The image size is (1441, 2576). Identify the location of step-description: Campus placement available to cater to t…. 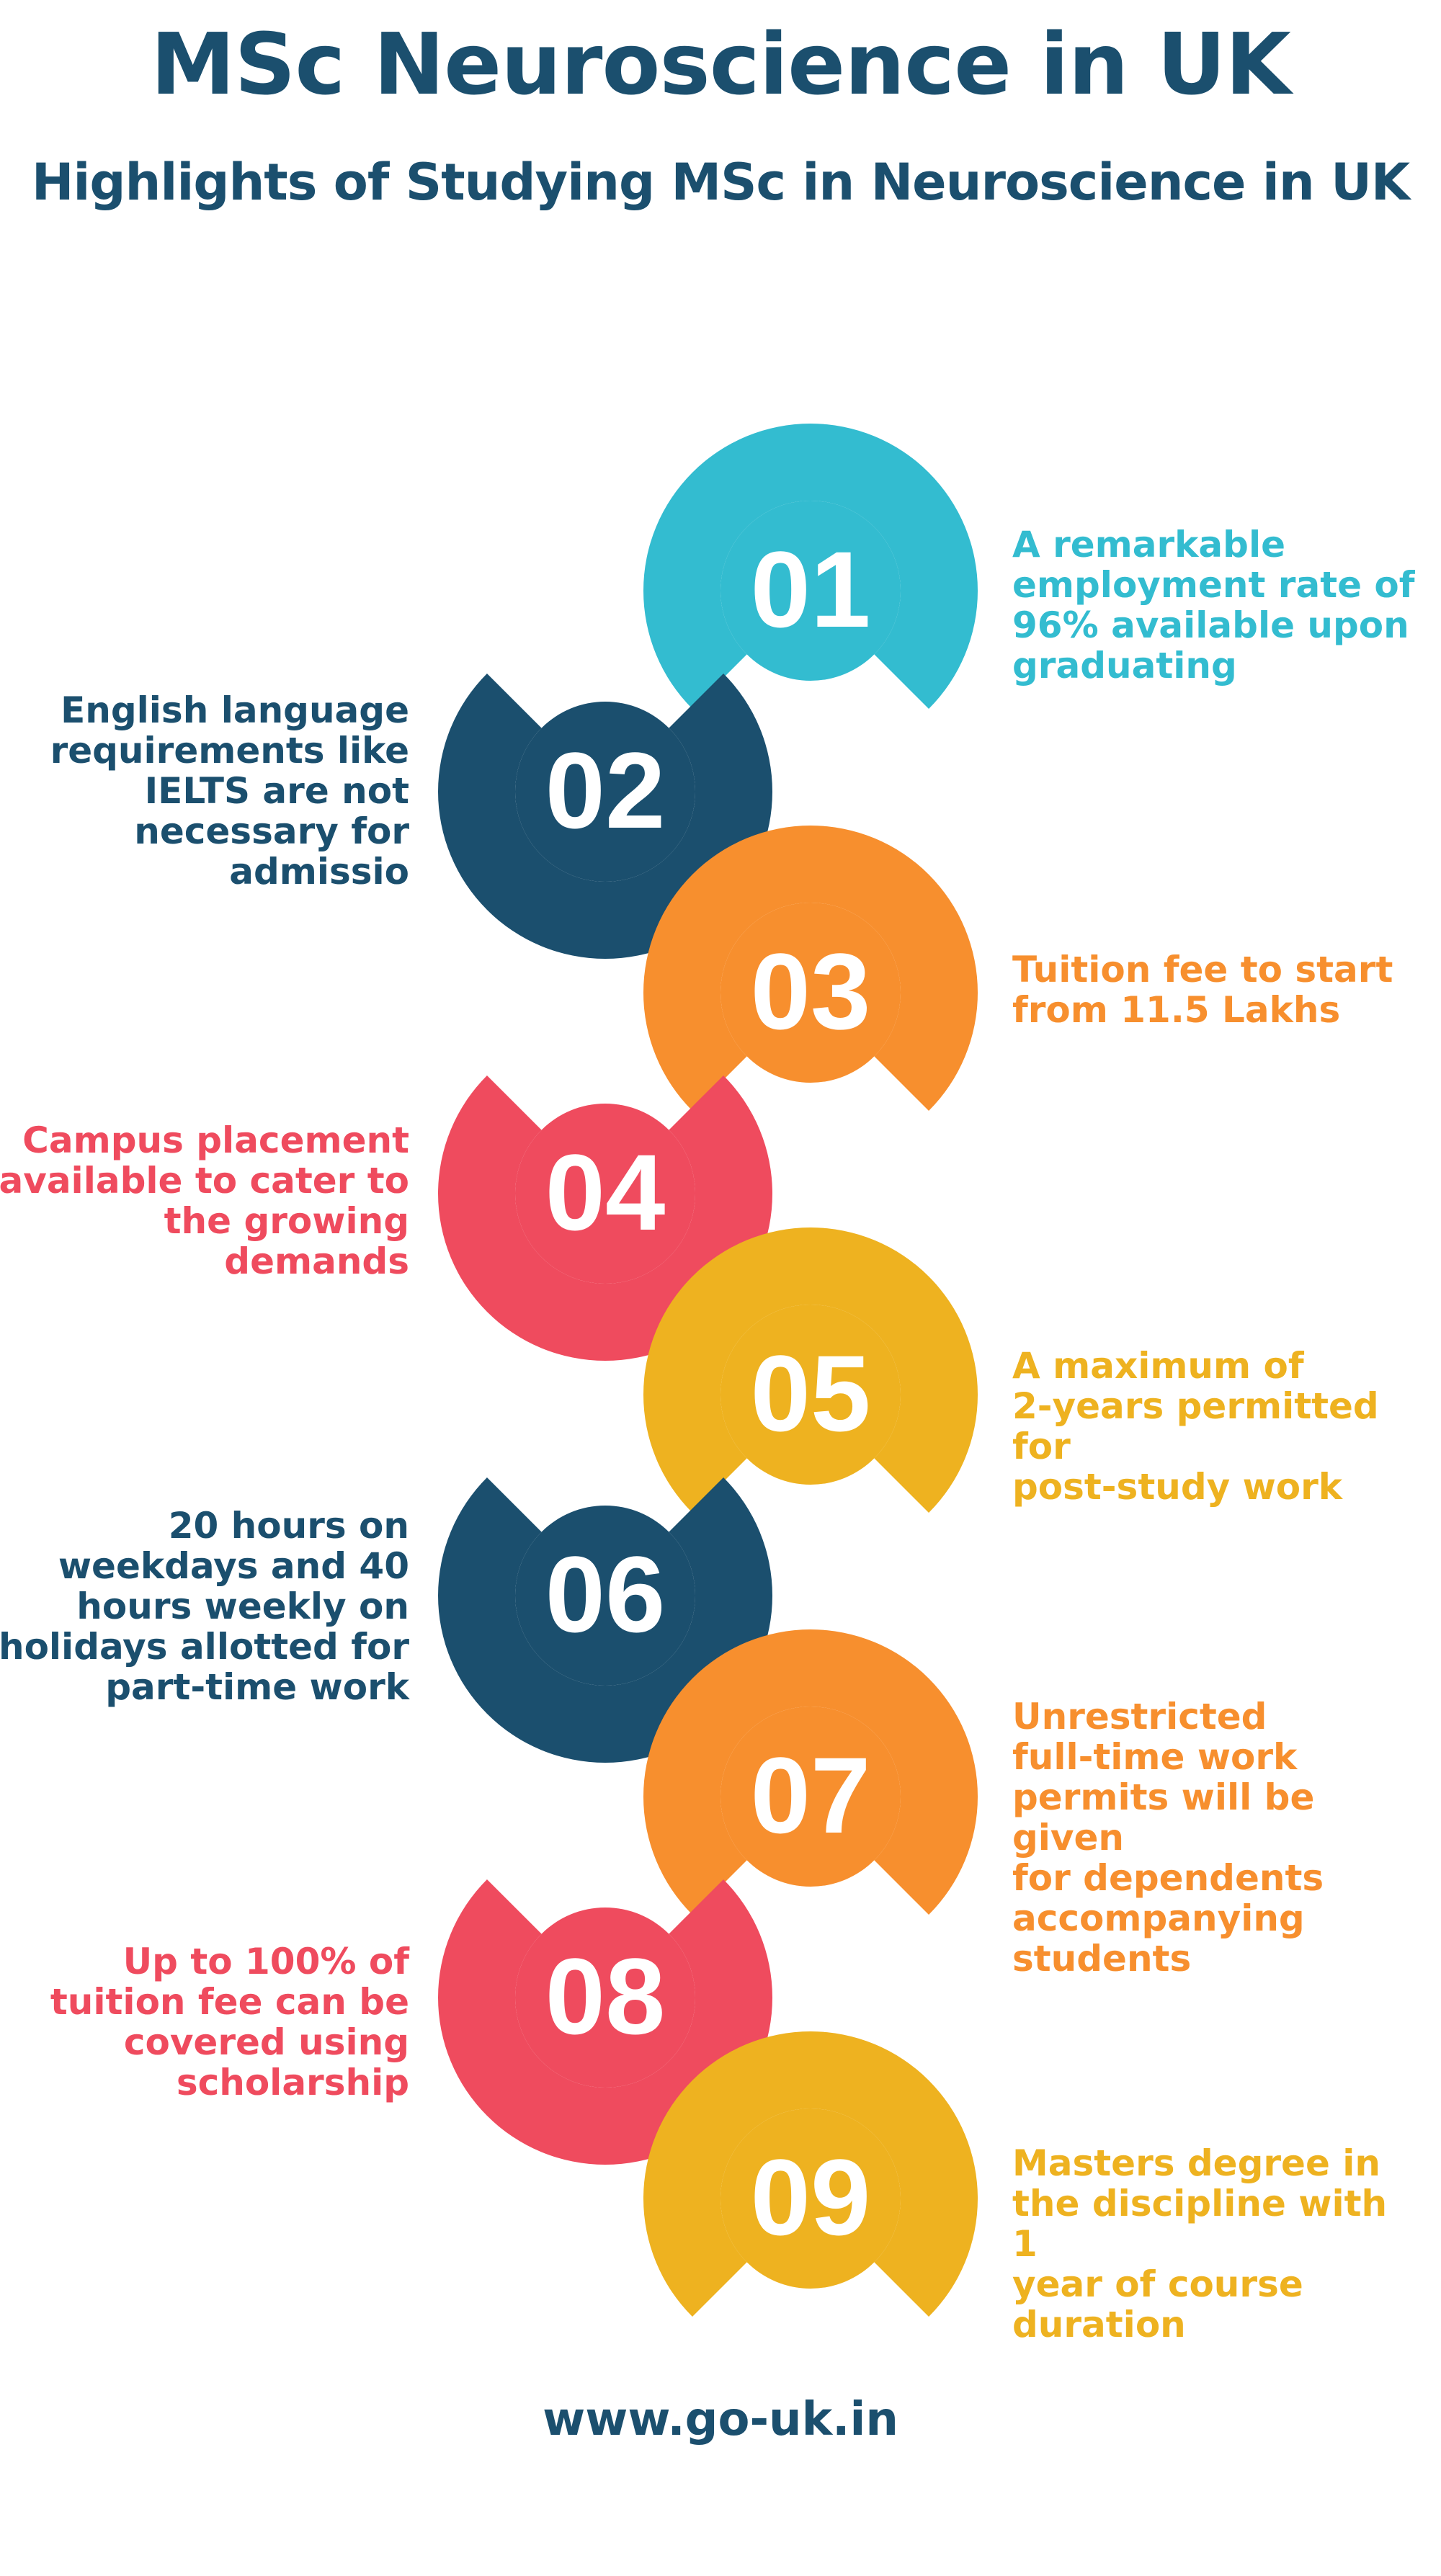
(204, 1200).